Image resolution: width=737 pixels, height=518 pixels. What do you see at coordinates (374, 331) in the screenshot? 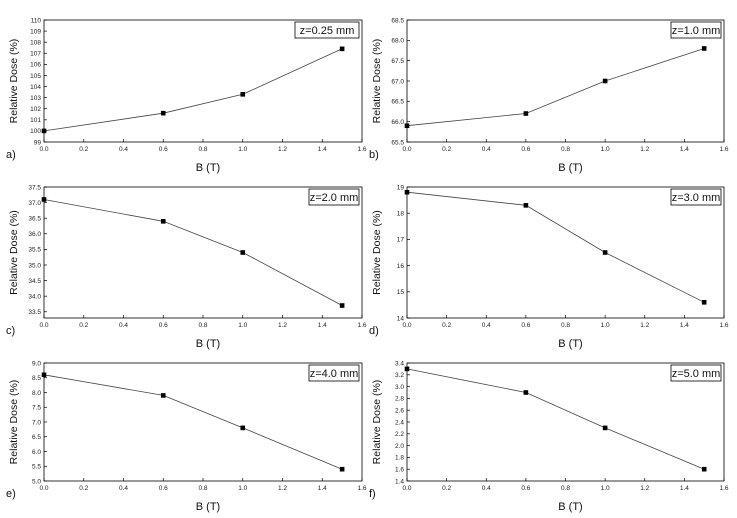
I see `panel-letter: d)` at bounding box center [374, 331].